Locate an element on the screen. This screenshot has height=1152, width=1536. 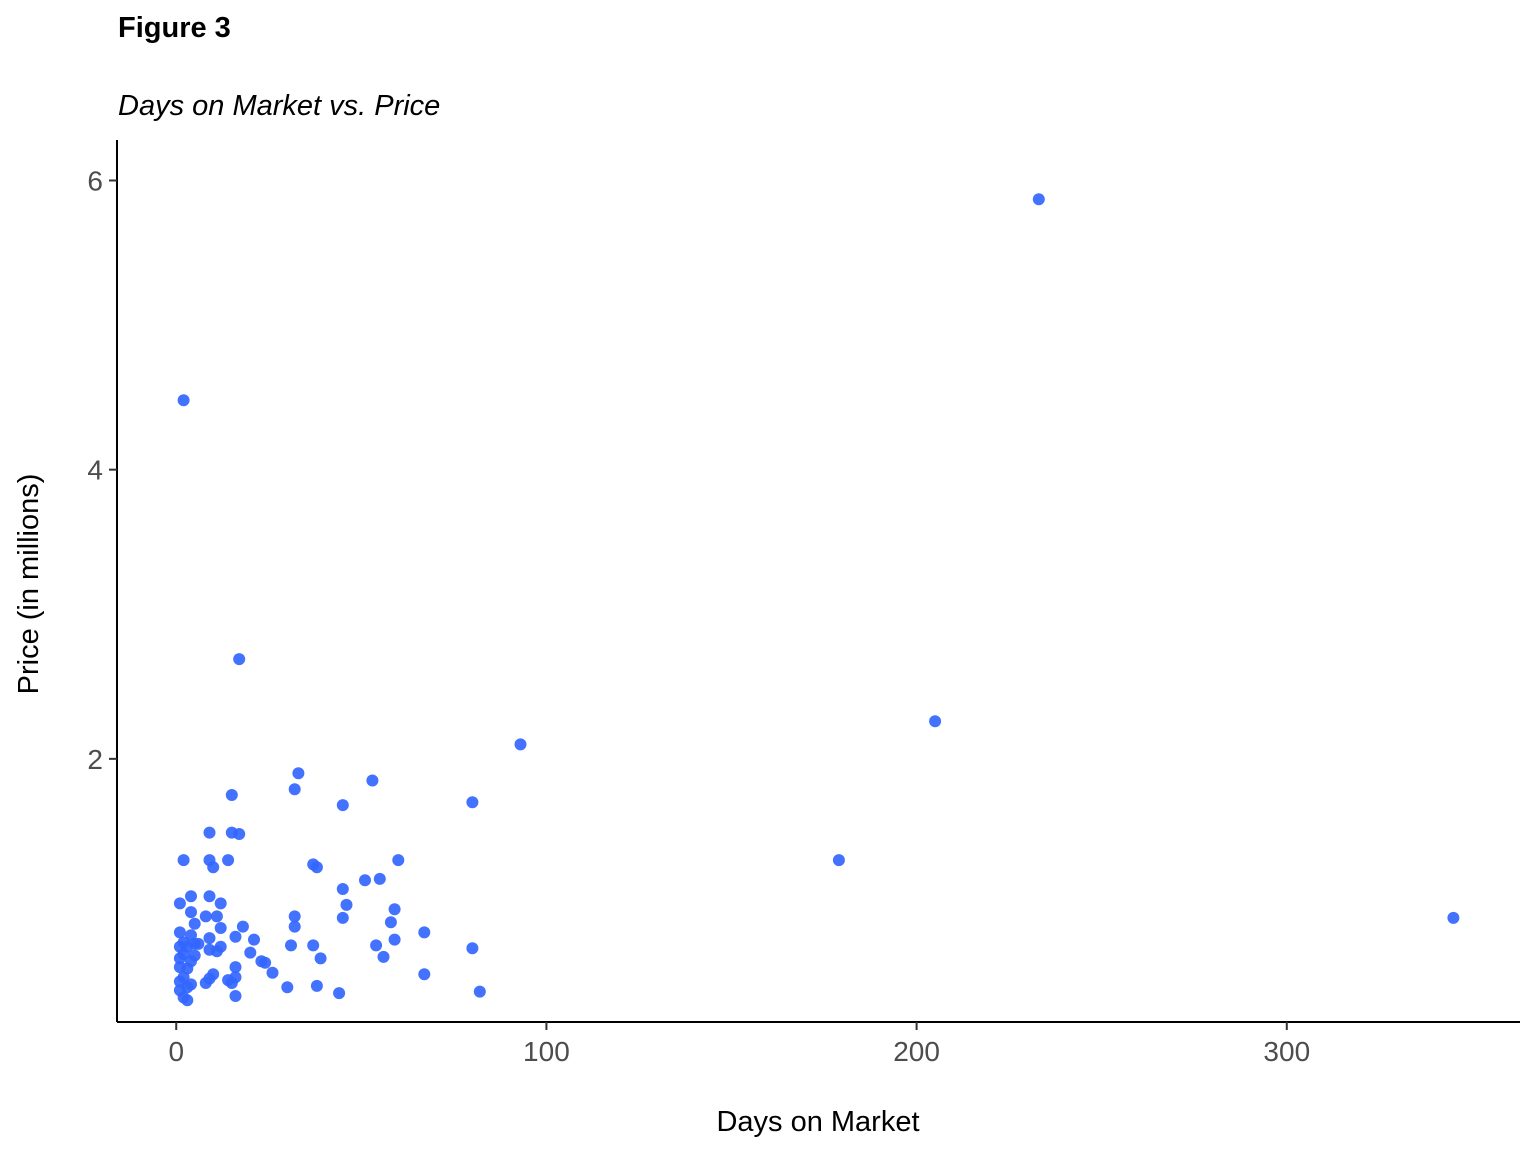
y-tick-label: 4 is located at coordinates (95, 470).